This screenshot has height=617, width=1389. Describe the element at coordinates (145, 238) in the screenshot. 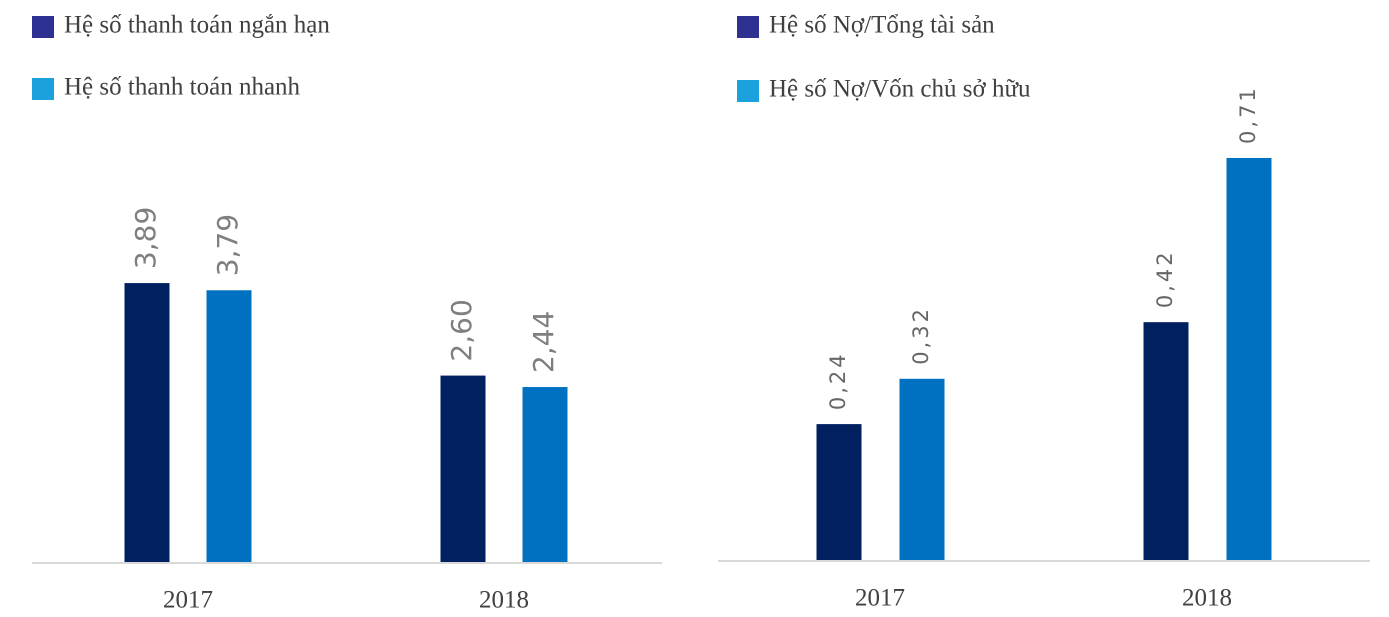

I see `value-label: 3,89` at that location.